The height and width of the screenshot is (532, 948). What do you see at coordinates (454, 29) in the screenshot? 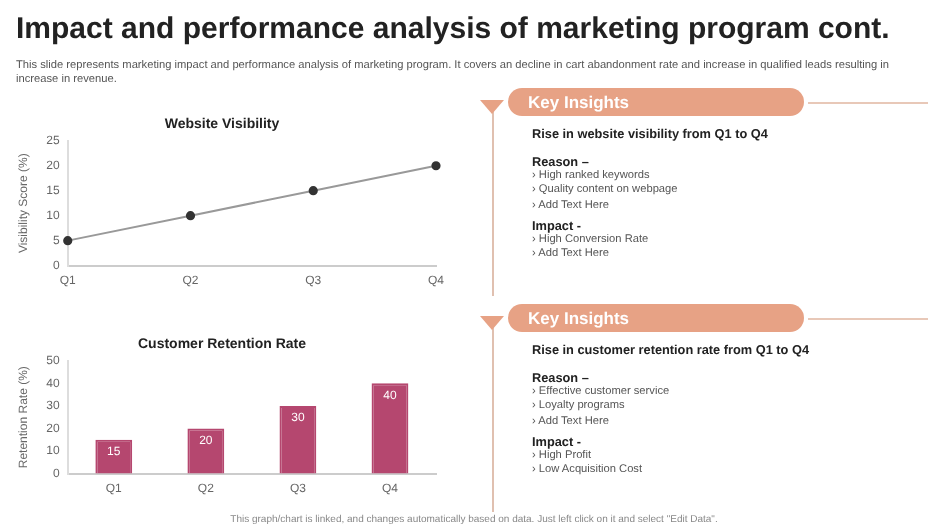
I see `text: Impact and performance analysis of marketing program cont.` at bounding box center [454, 29].